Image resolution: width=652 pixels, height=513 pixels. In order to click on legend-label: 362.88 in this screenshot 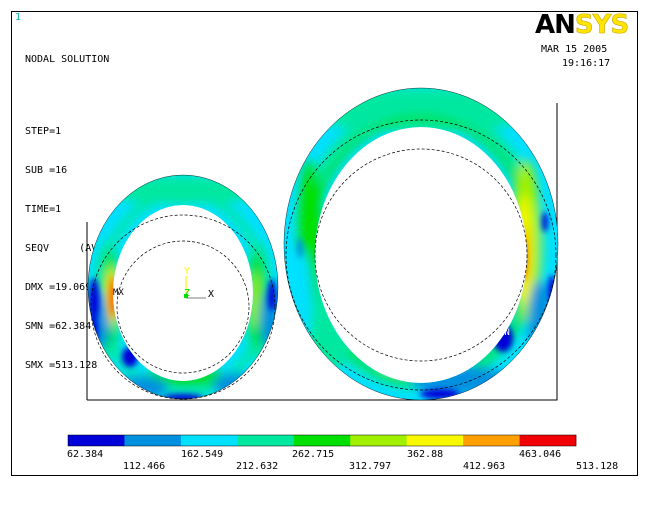, I will do `click(425, 454)`.